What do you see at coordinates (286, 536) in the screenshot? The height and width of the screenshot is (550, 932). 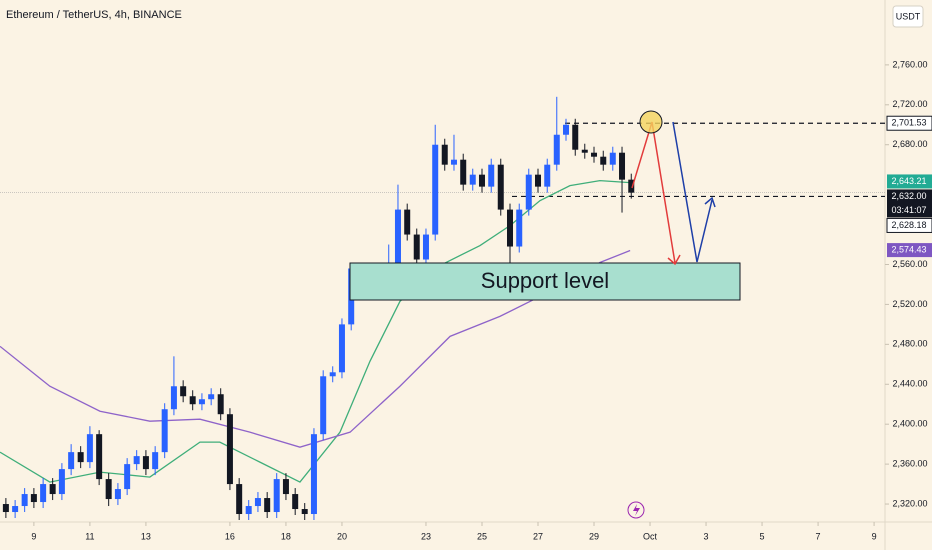 I see `x-tick-label: 18` at bounding box center [286, 536].